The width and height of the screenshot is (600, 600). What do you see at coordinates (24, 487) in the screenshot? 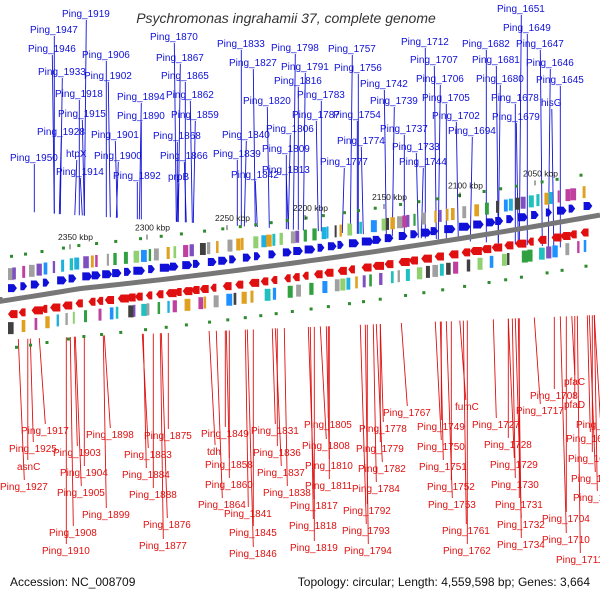
I see `reverse-gene-label: Ping_1927` at bounding box center [24, 487].